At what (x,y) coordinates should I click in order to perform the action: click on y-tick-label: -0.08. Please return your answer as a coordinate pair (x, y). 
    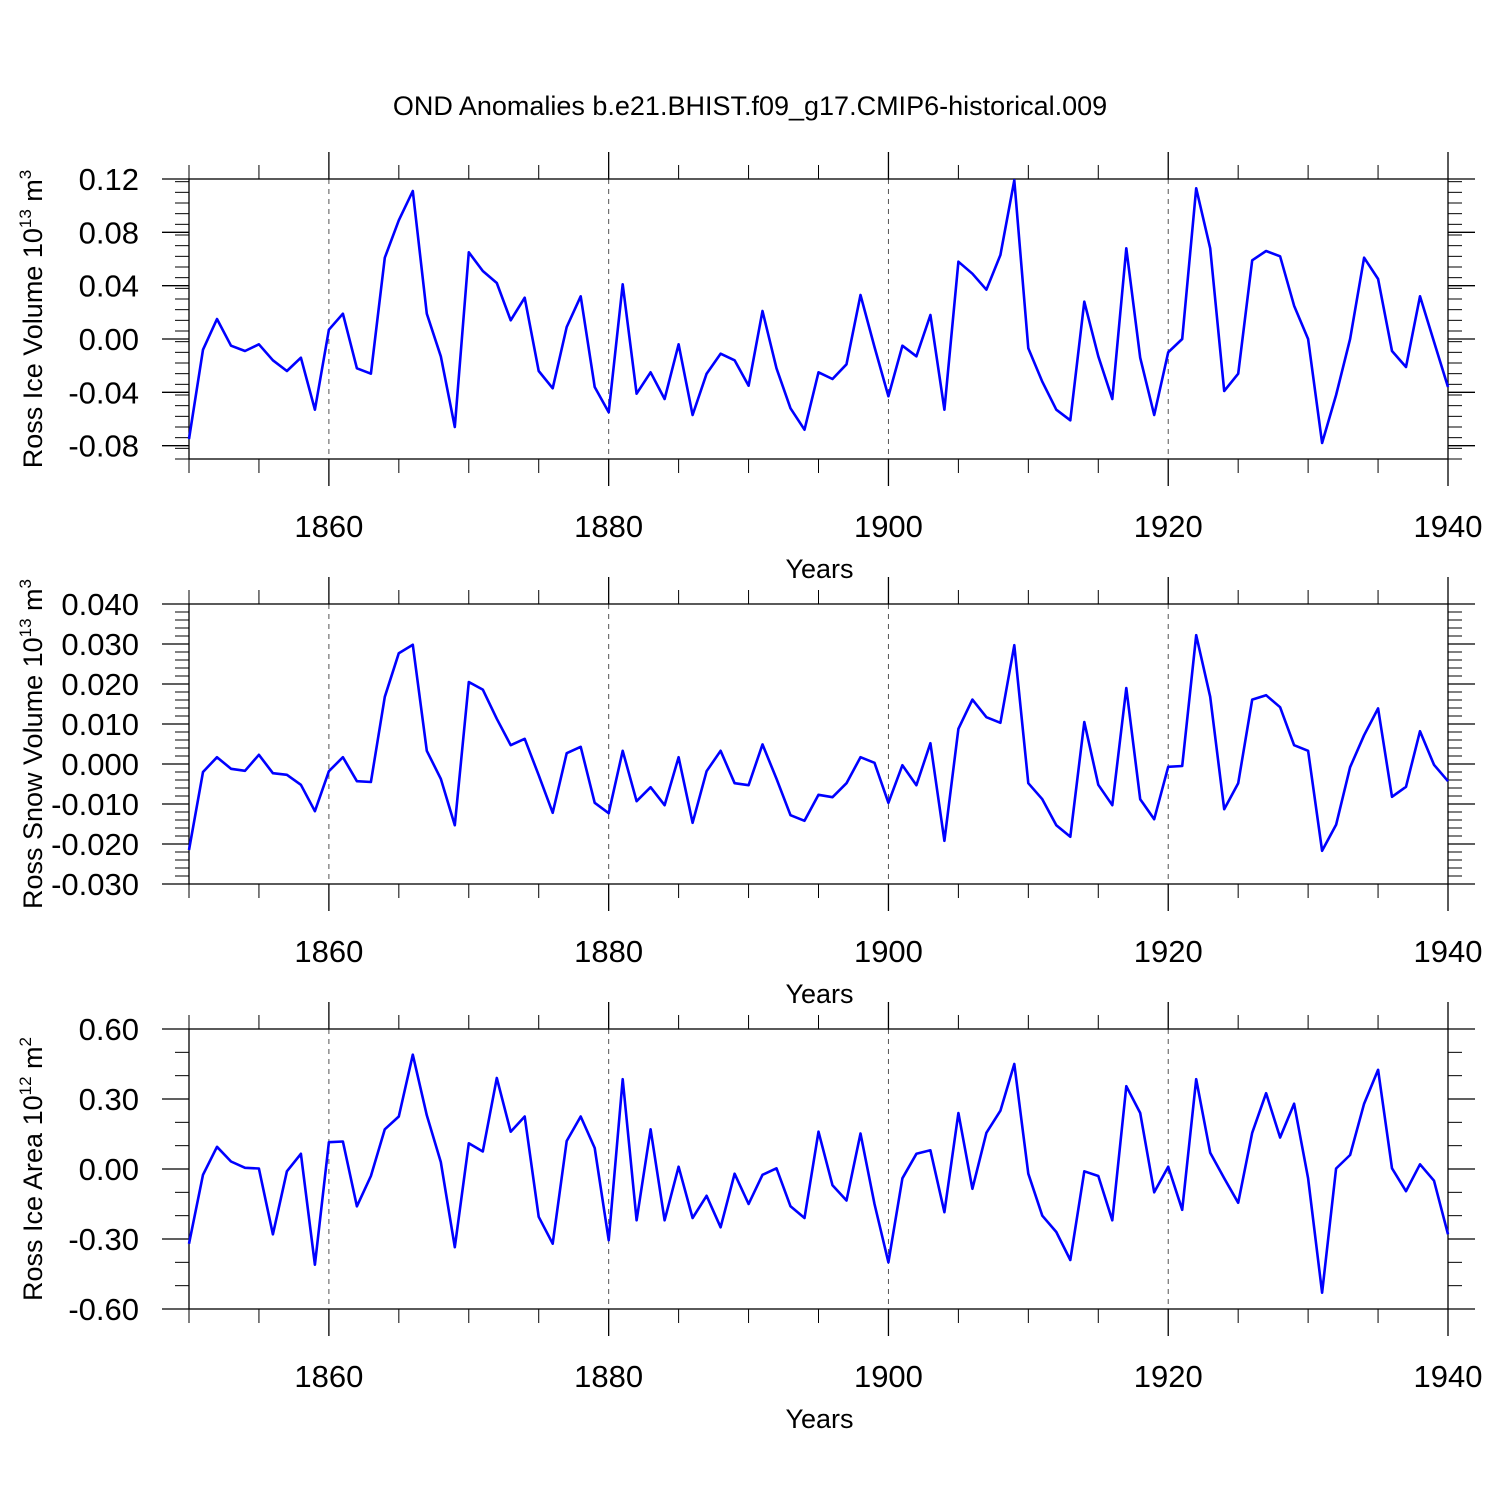
    Looking at the image, I should click on (103, 446).